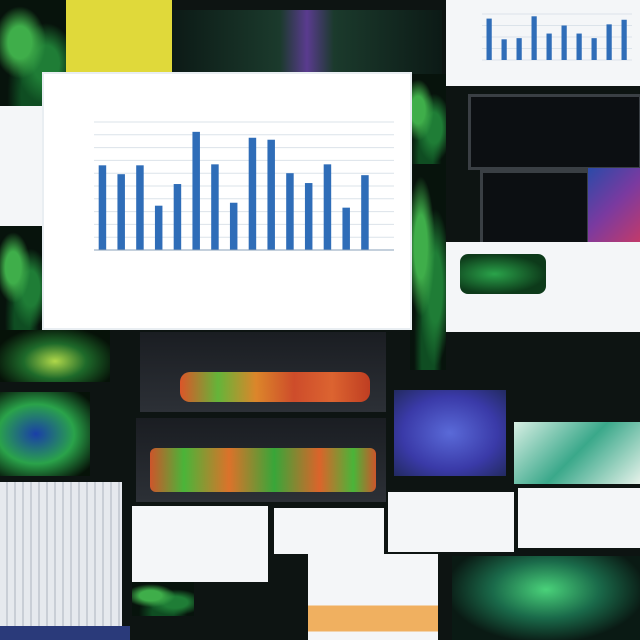  Describe the element at coordinates (200, 544) in the screenshot. I see `document-tile-center` at that location.